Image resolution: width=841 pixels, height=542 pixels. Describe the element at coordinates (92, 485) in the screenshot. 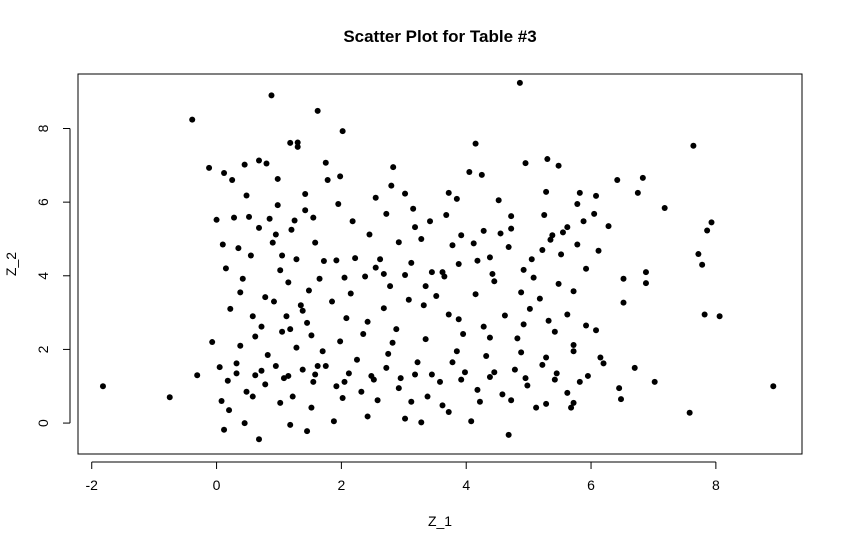

I see `x-tick-label: -2` at that location.